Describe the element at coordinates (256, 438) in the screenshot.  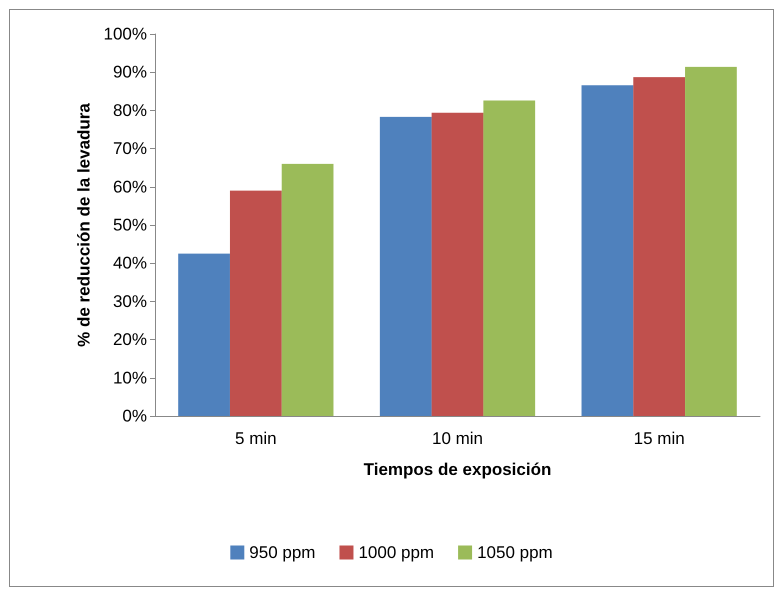
I see `x-tick-label: 5 min` at that location.